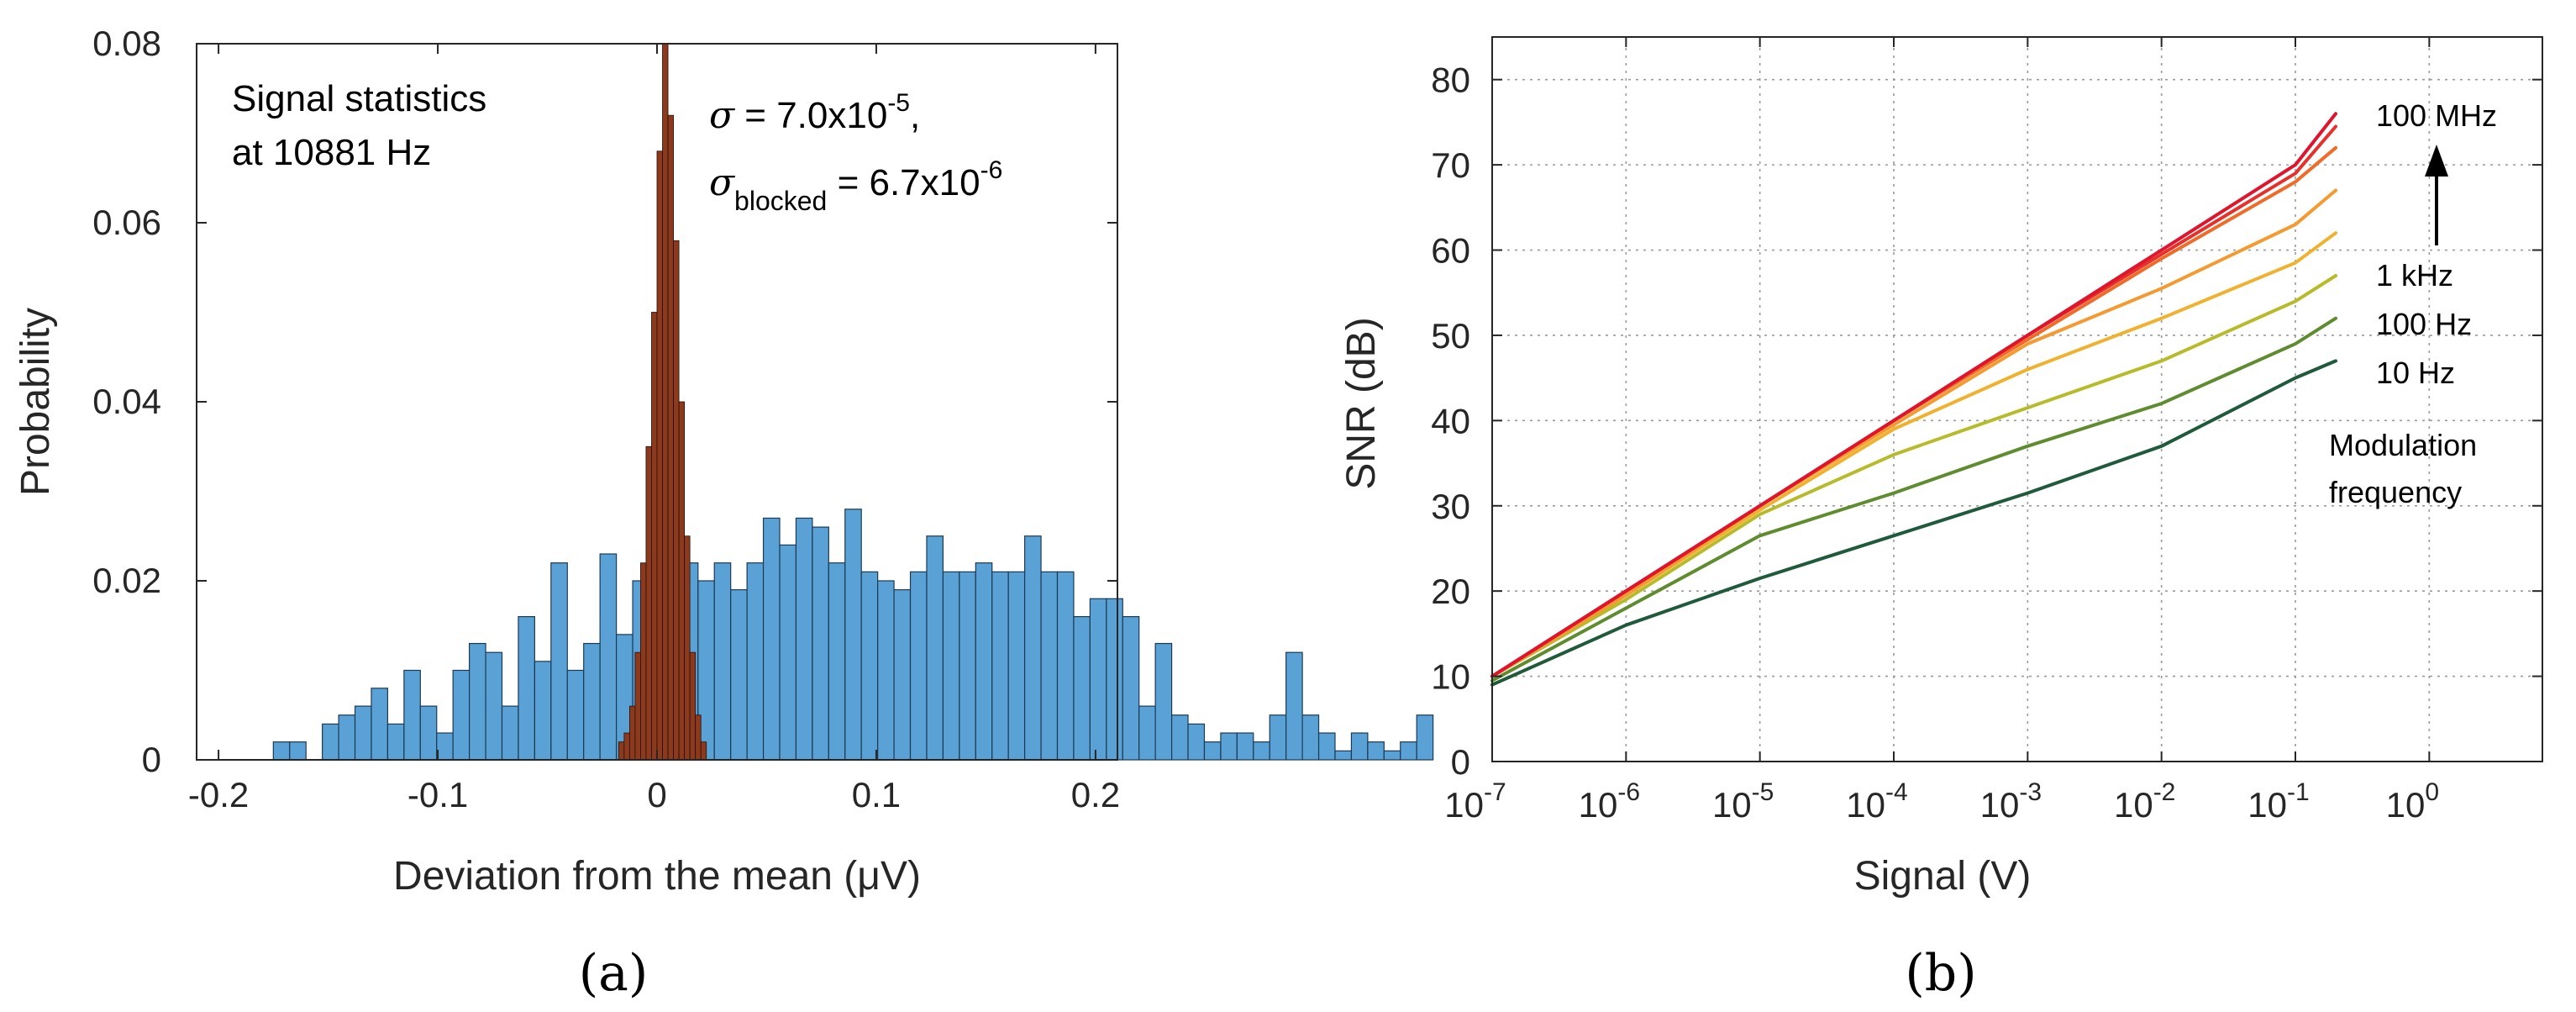 The height and width of the screenshot is (1012, 2576). What do you see at coordinates (151, 759) in the screenshot?
I see `y-tick-label: 0` at bounding box center [151, 759].